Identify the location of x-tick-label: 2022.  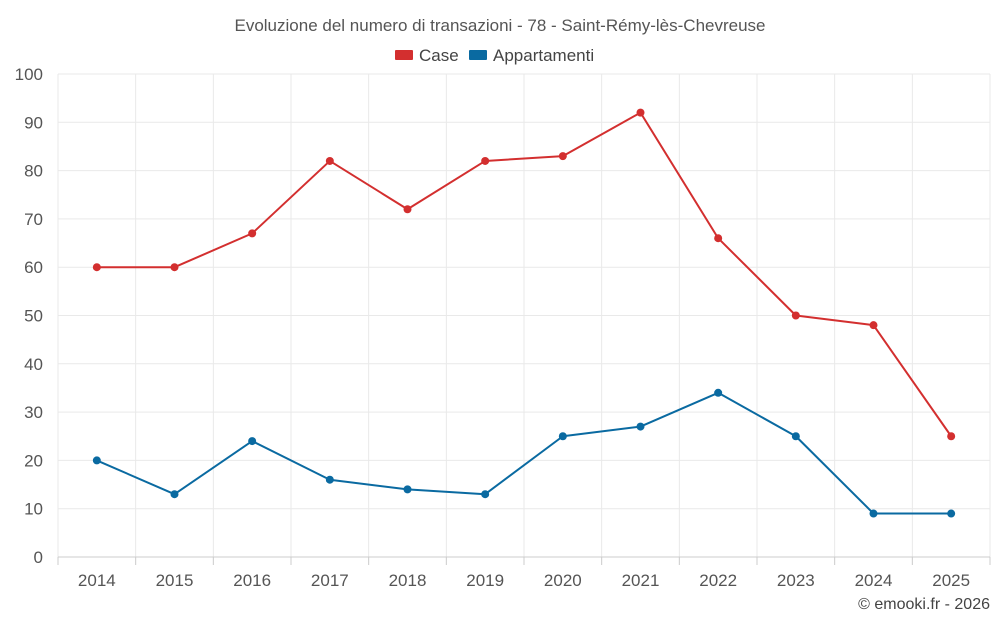
(718, 580).